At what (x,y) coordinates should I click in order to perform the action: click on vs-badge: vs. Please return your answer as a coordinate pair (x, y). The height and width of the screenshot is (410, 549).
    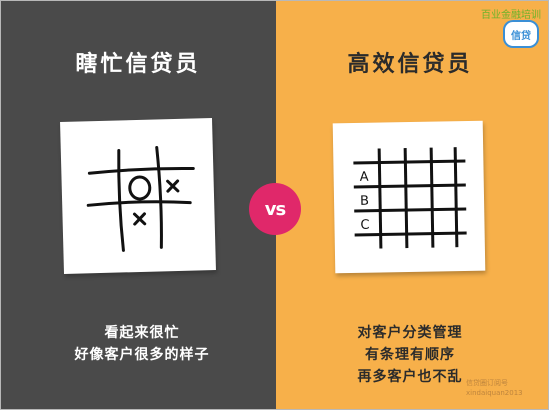
    Looking at the image, I should click on (275, 209).